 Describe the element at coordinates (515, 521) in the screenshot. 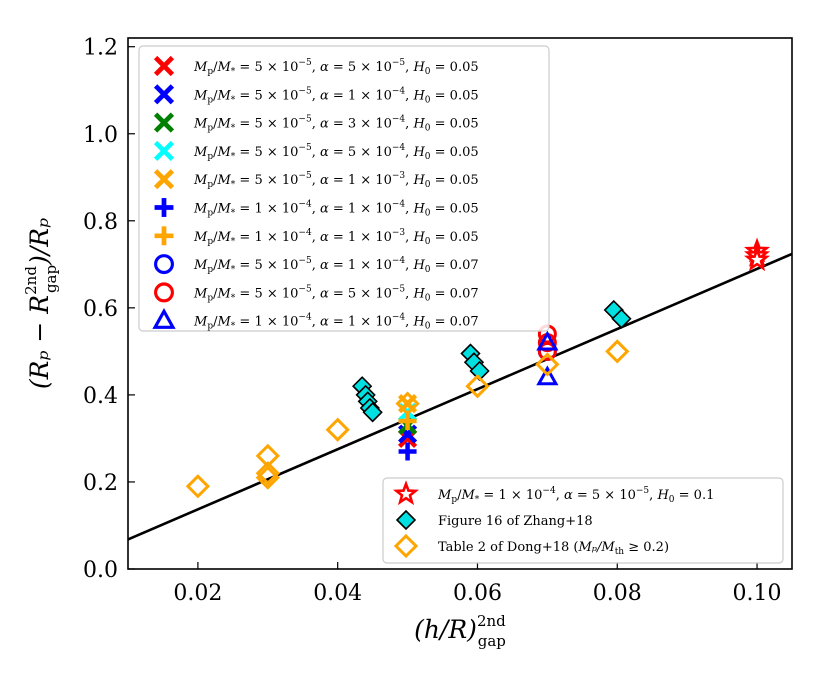

I see `legend-lower-label-1: Figure 16 of Zhang+18` at that location.